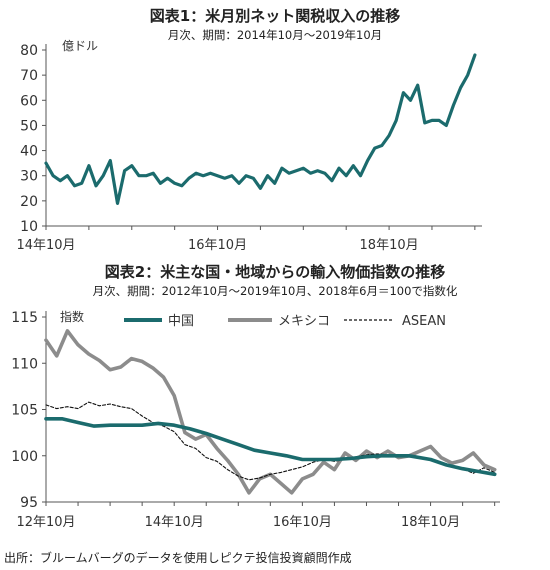  I want to click on chart2-legend: 中国 メキシコ ASEAN, so click(285, 321).